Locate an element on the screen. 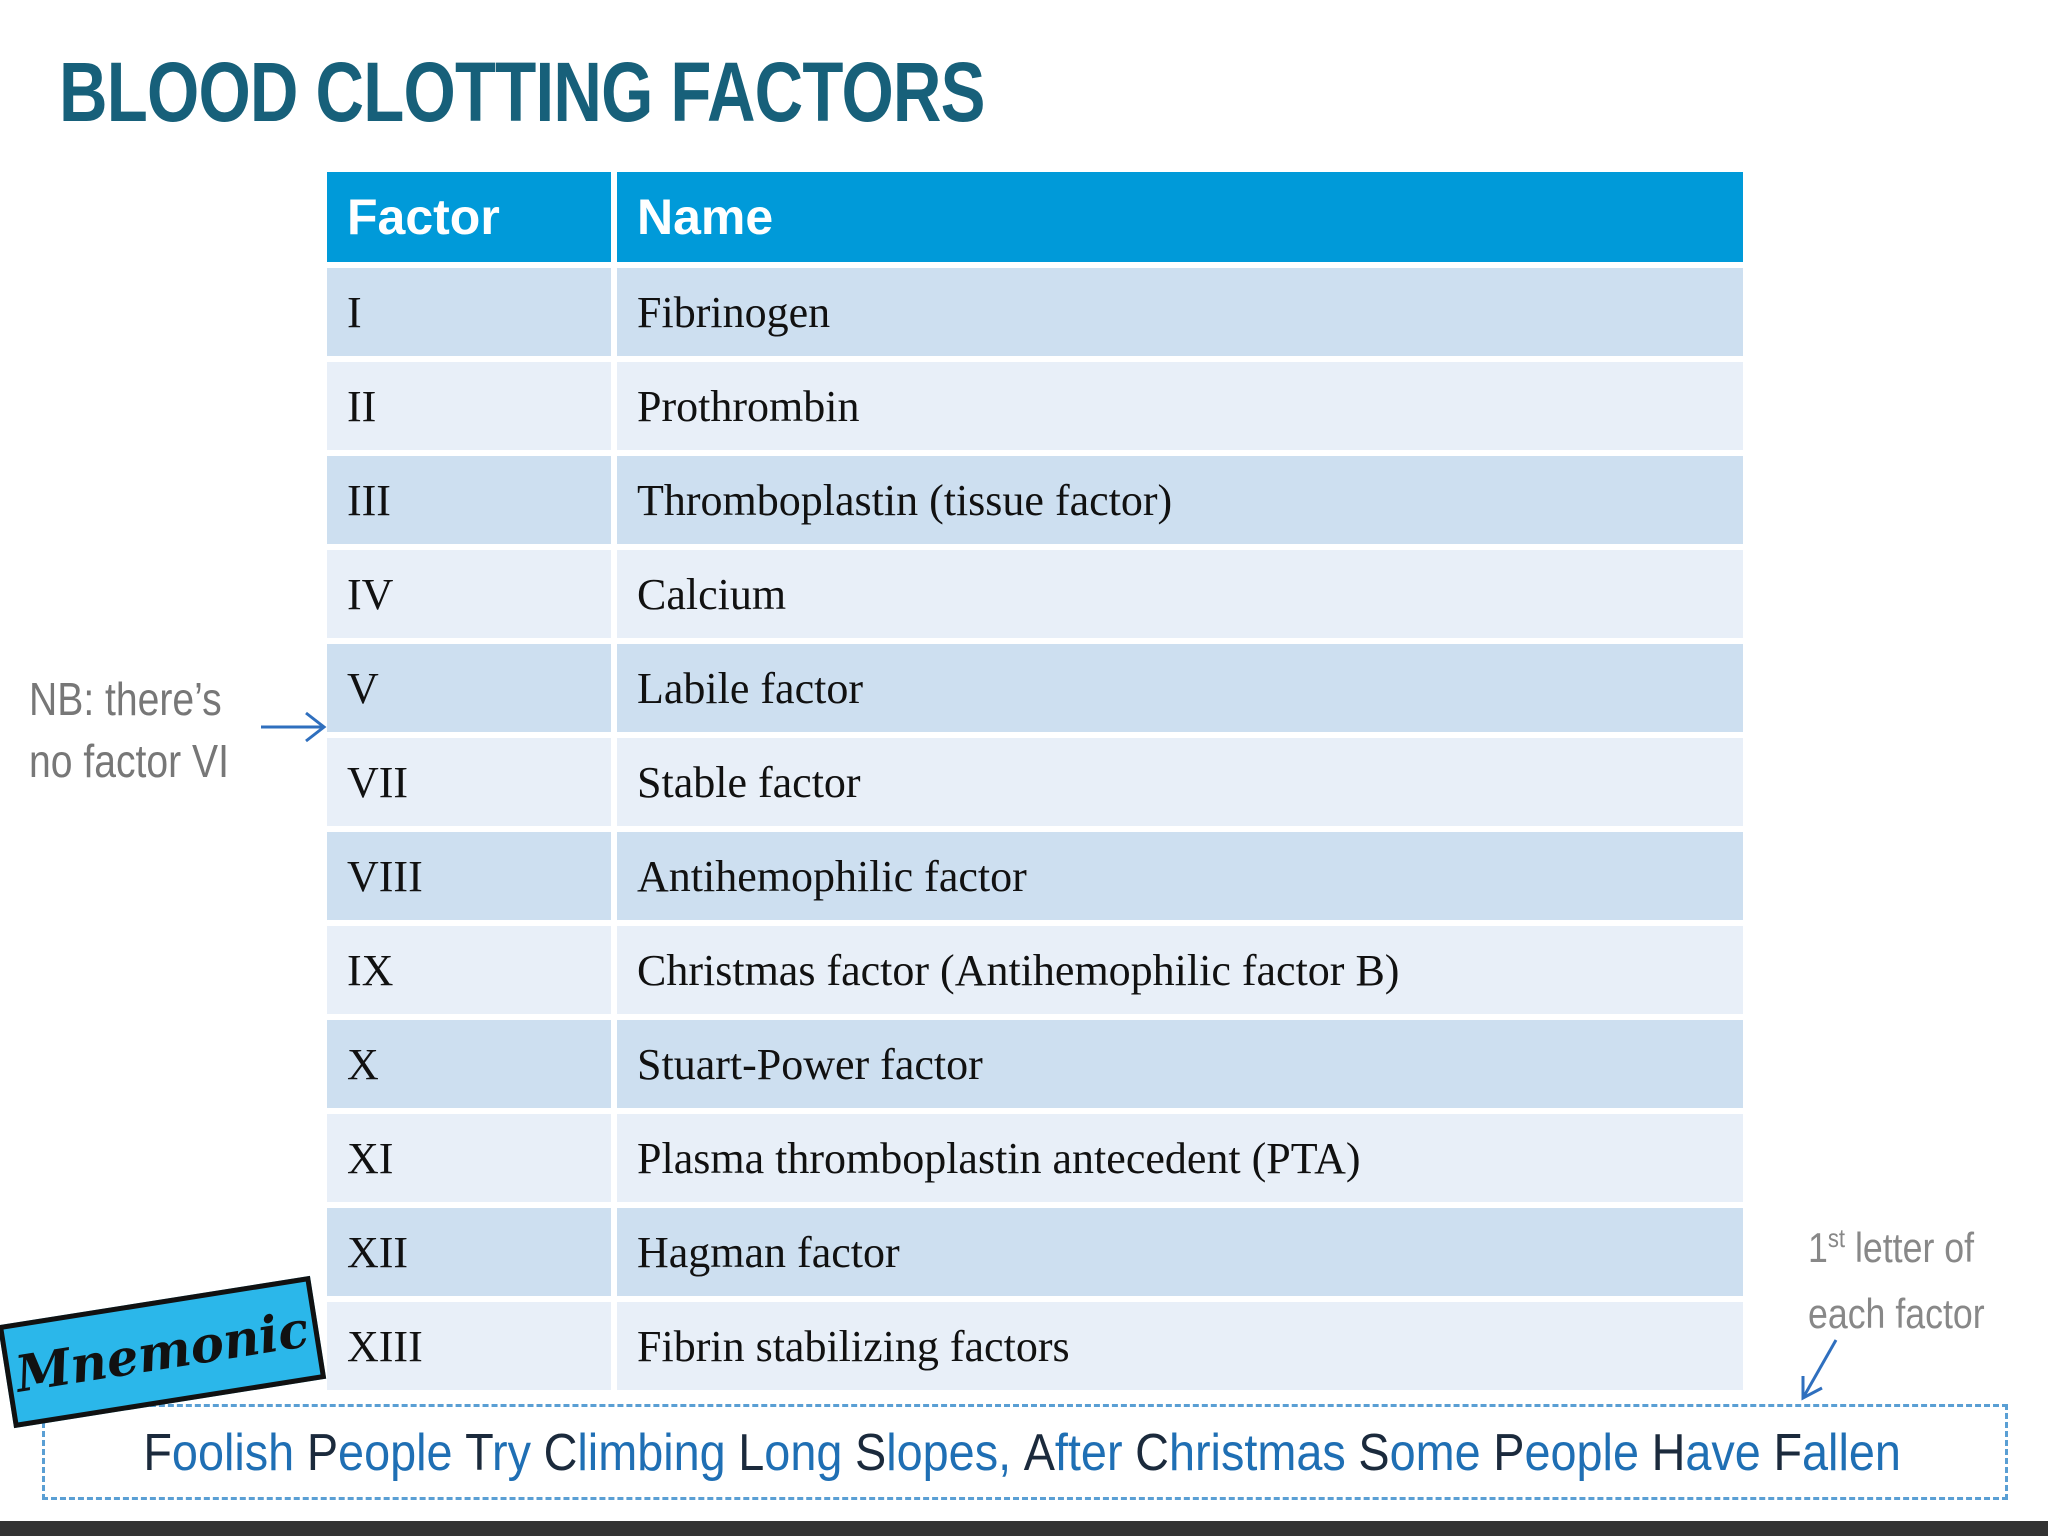  mnemonic-word: Long is located at coordinates (790, 1453).